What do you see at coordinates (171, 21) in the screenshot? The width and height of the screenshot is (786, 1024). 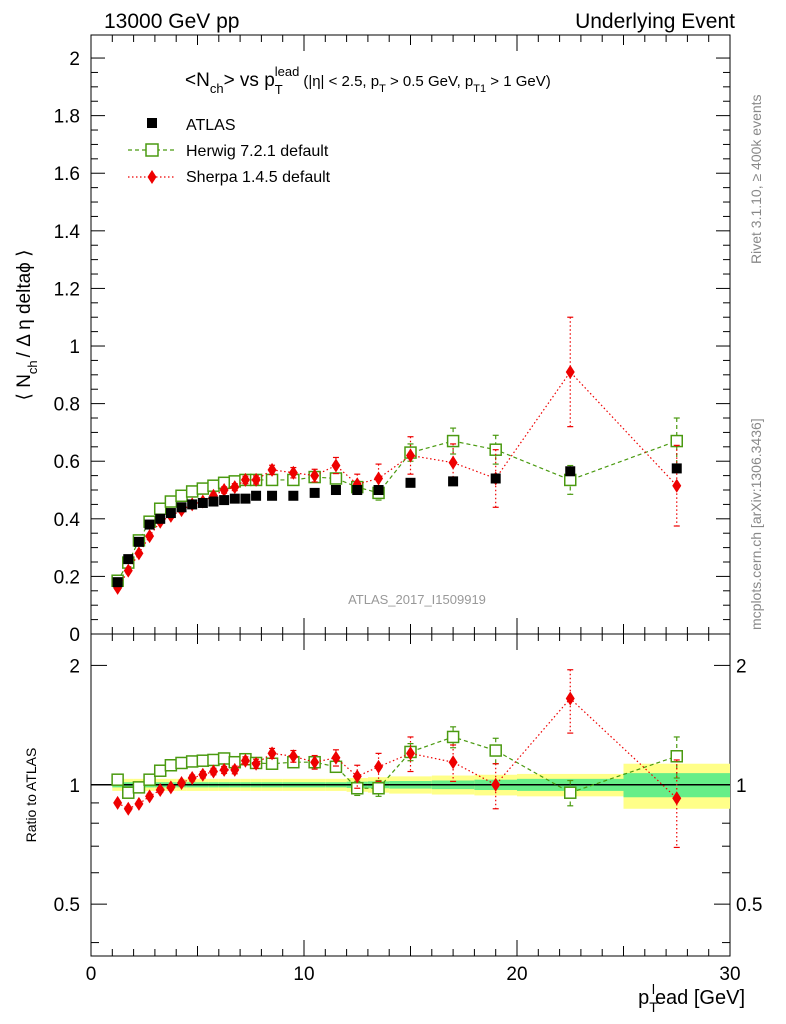 I see `energy-label: 13000 GeV pp` at bounding box center [171, 21].